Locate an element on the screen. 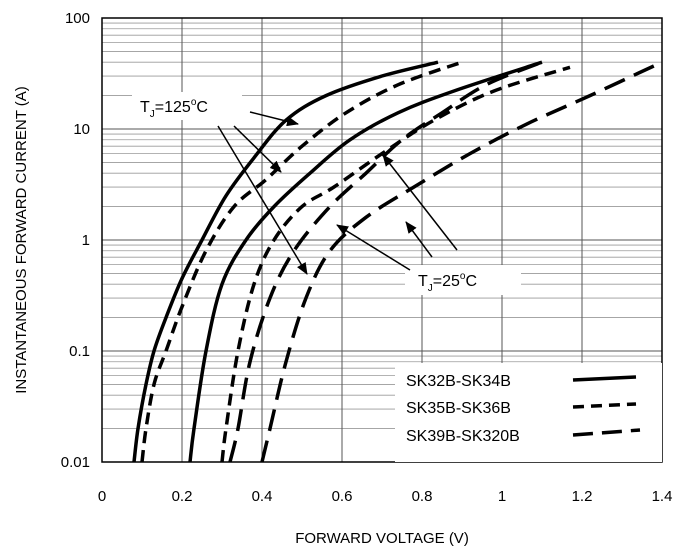  x-tick-labels: 0 0.2 0.4 0.6 0.8 1 1.2 1.4 is located at coordinates (385, 496).